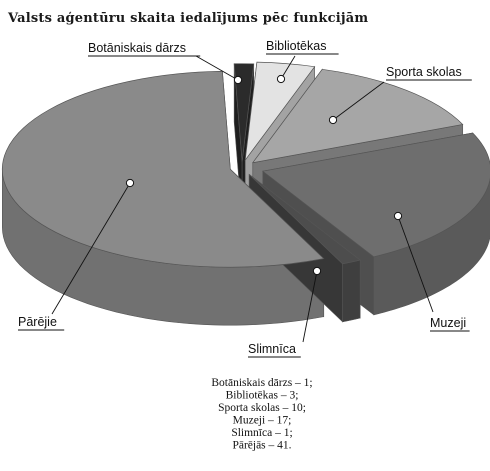  What do you see at coordinates (261, 383) in the screenshot?
I see `summary-line-1: Botāniskais dārzs – 1;` at bounding box center [261, 383].